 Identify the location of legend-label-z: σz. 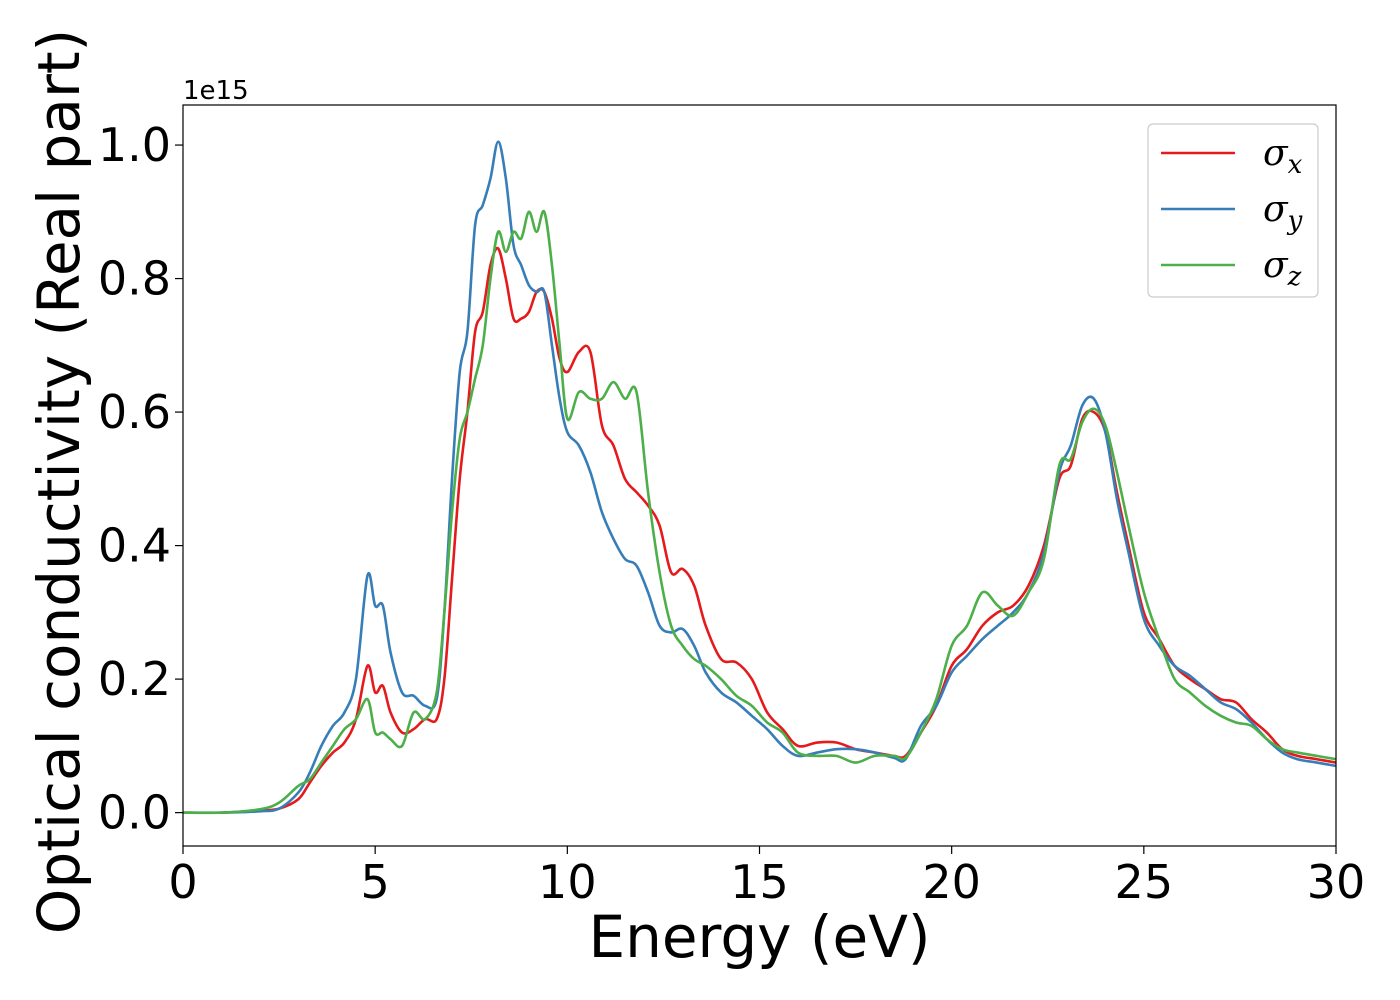
(1282, 268).